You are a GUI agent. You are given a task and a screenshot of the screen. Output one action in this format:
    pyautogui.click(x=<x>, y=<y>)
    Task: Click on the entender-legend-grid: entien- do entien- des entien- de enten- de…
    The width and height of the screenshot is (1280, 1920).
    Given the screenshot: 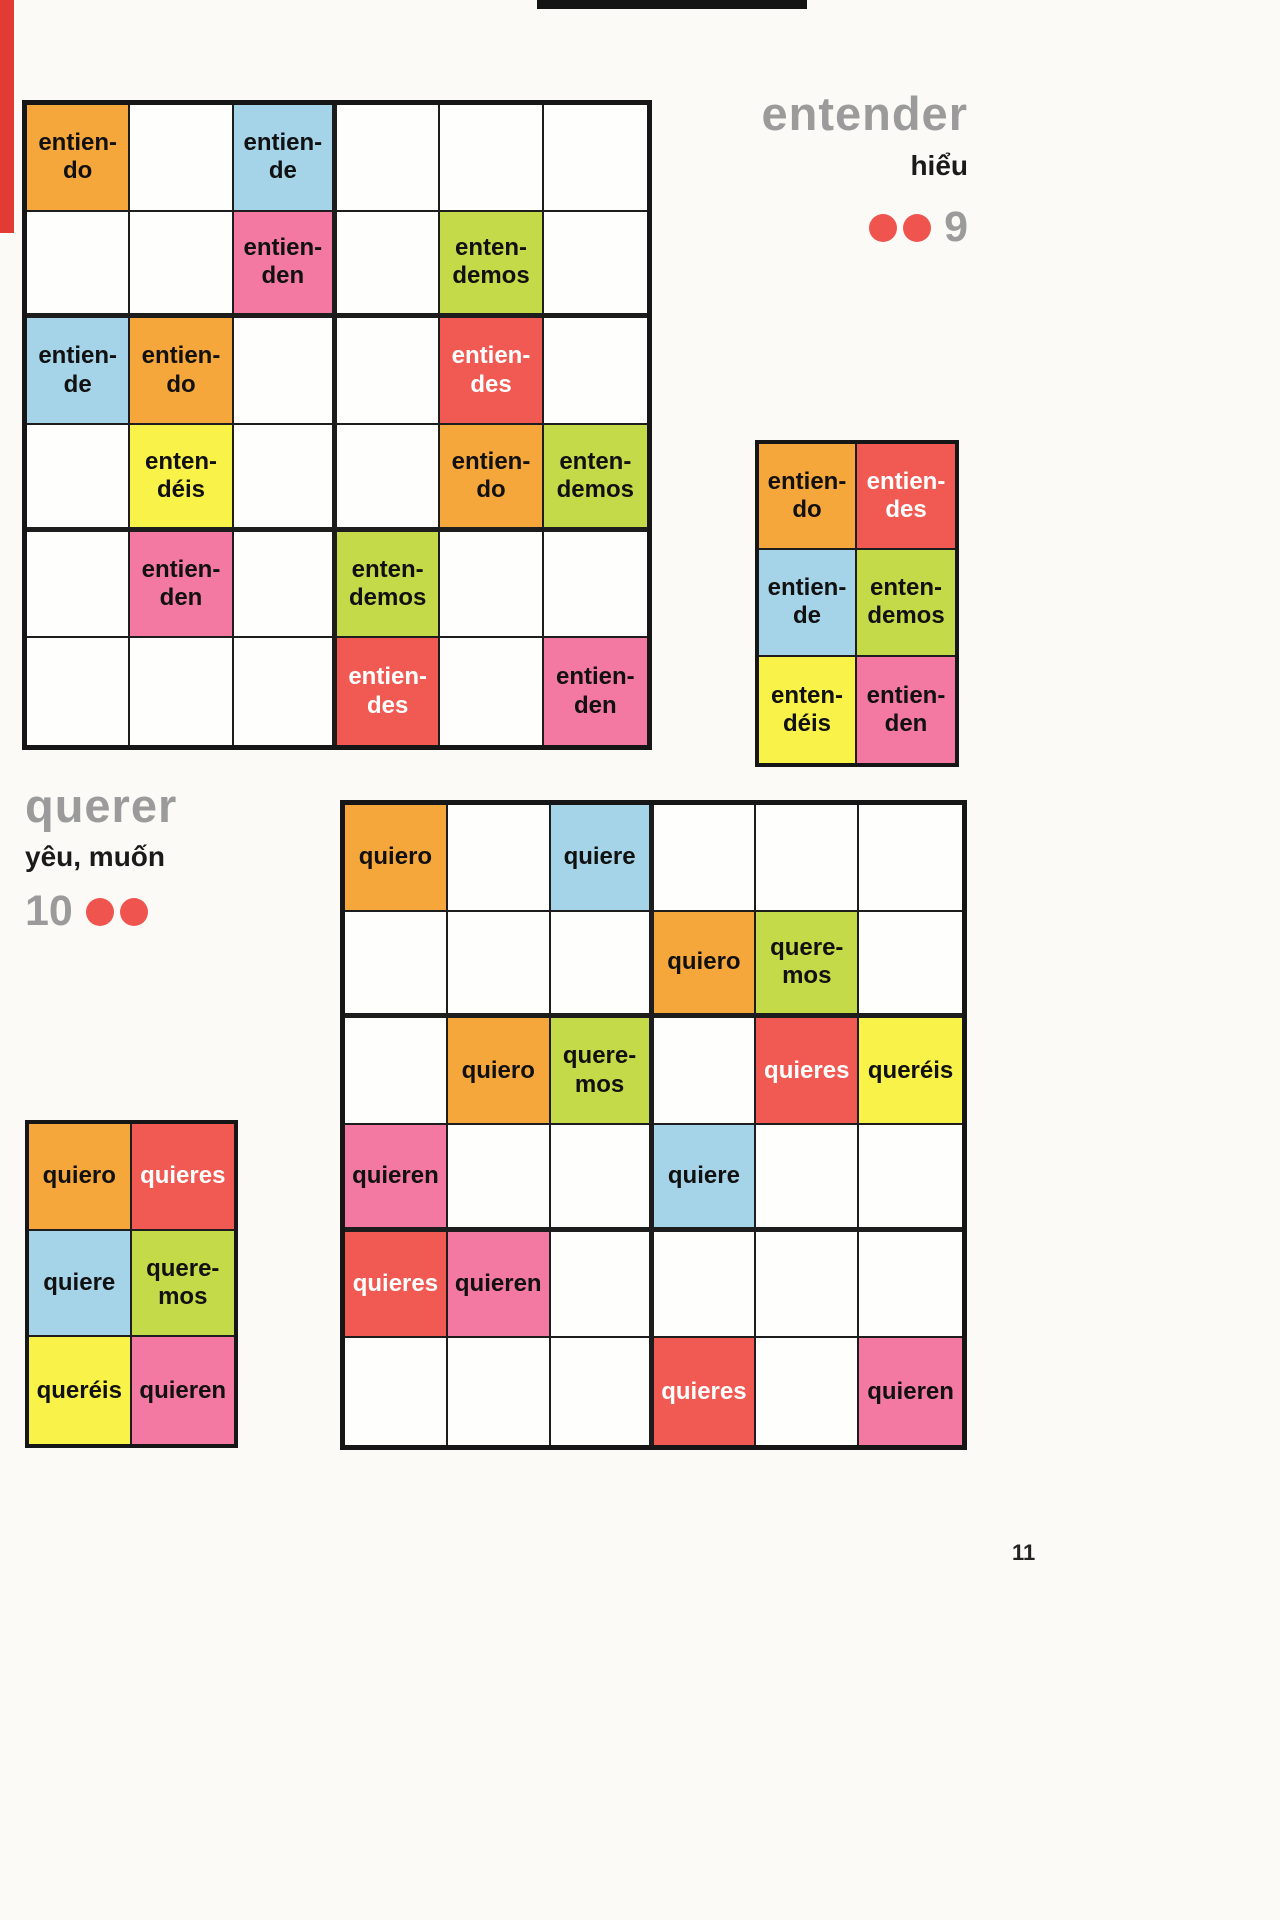 What is the action you would take?
    pyautogui.click(x=857, y=603)
    